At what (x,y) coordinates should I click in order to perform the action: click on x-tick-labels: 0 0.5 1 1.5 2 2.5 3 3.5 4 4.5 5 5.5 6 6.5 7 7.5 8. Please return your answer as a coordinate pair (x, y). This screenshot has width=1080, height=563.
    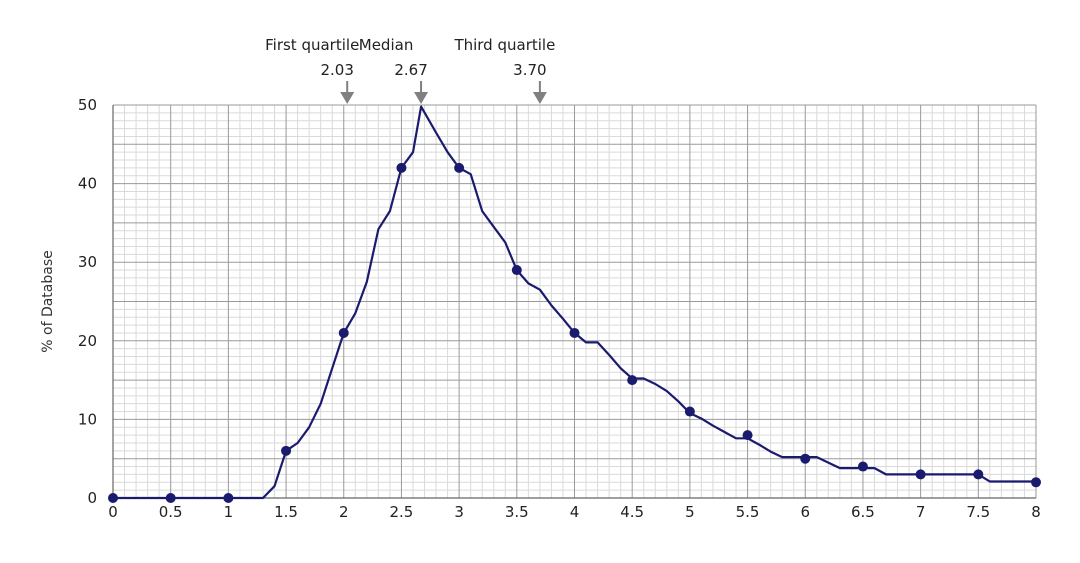
    Looking at the image, I should click on (574, 512).